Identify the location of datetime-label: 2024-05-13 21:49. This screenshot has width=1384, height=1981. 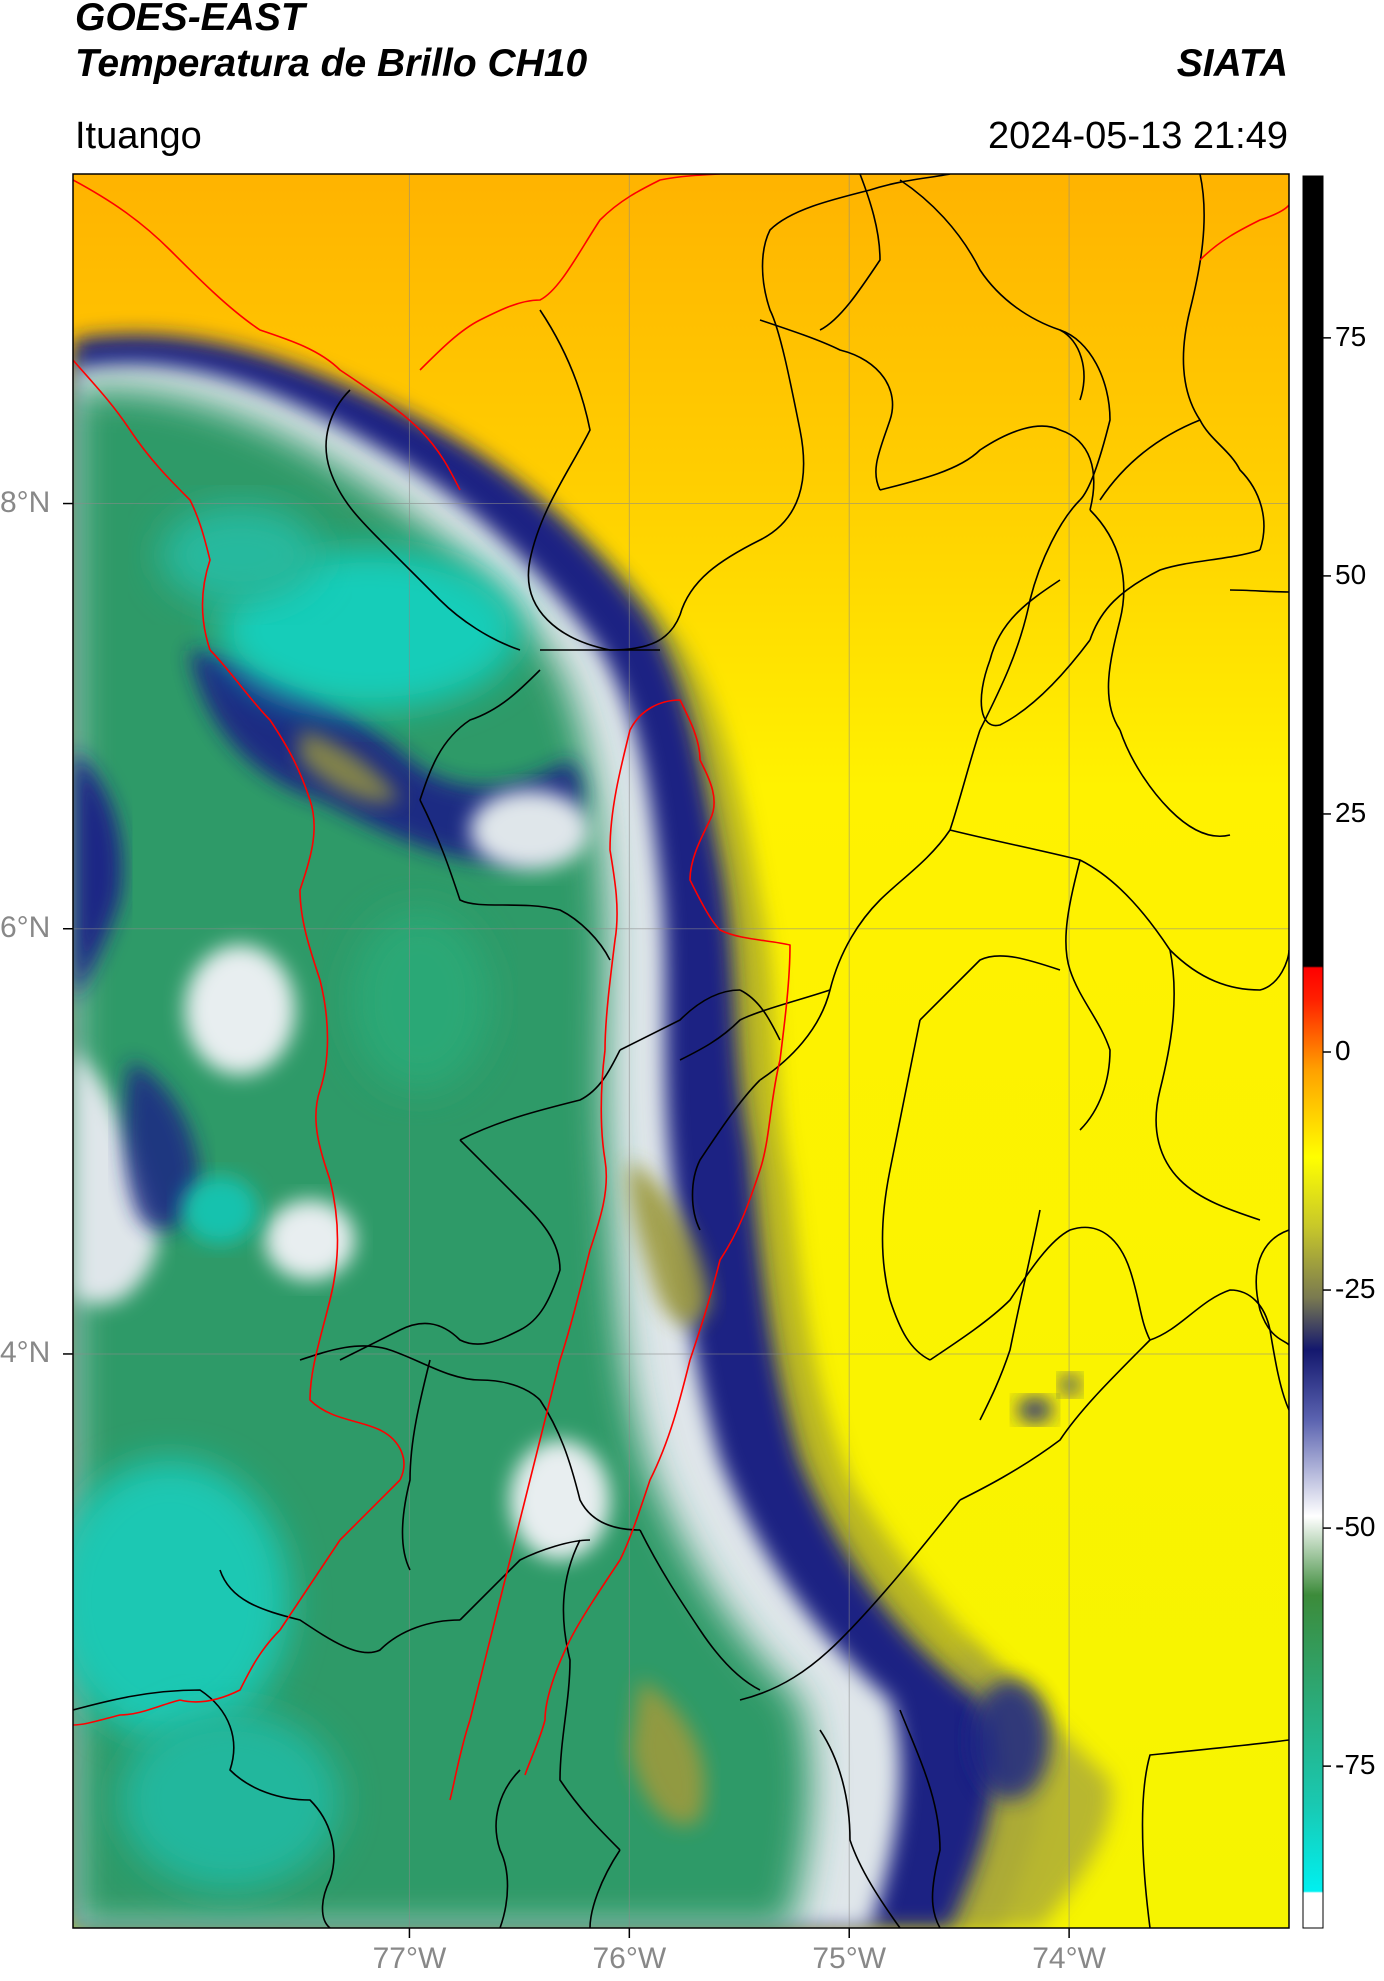
(1137, 136).